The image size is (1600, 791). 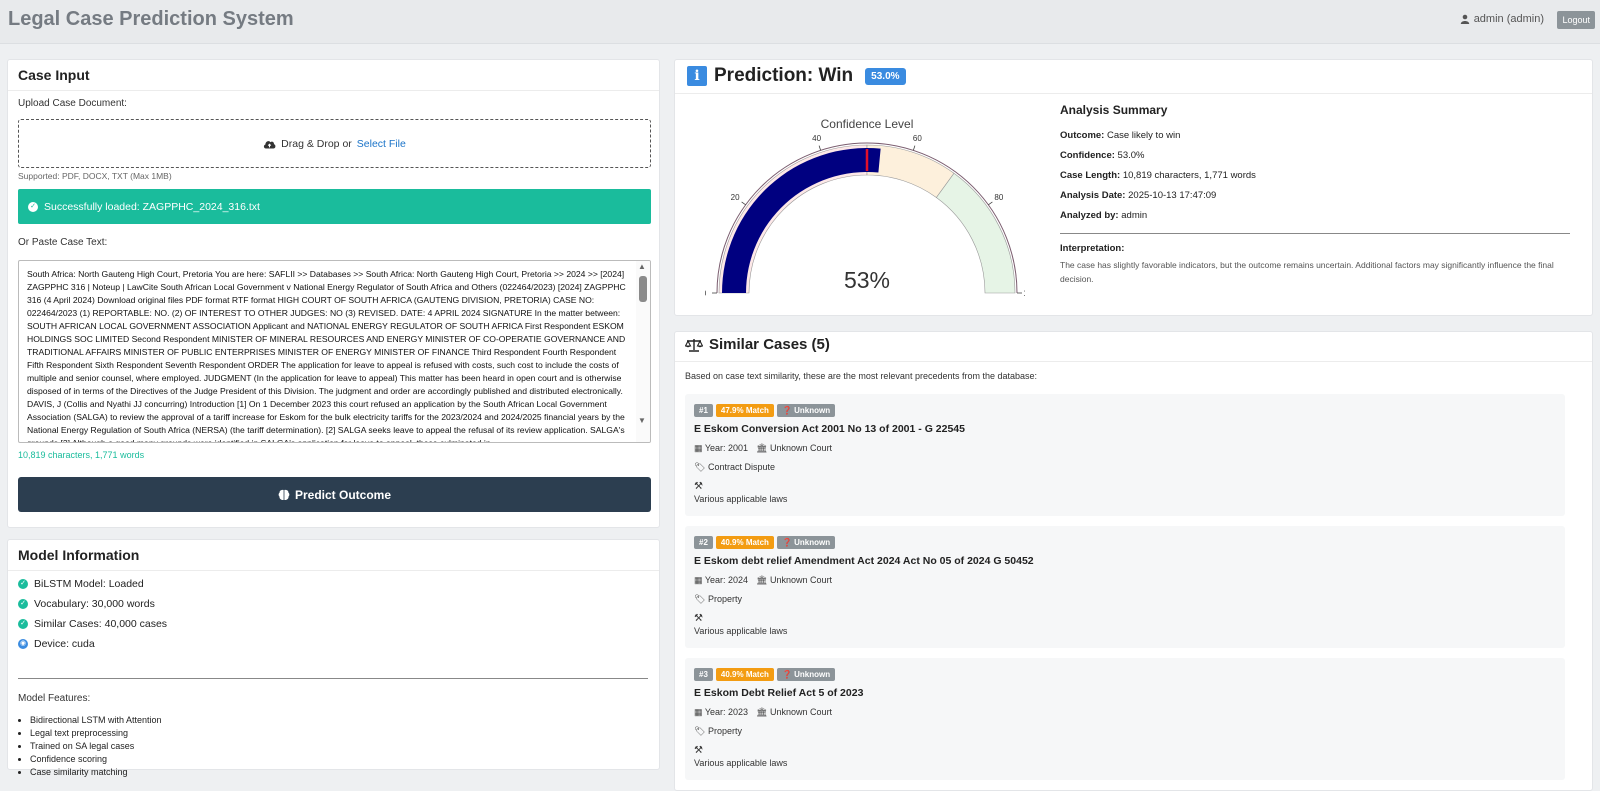 I want to click on year-field: ▦ Year: 2001, so click(x=721, y=448).